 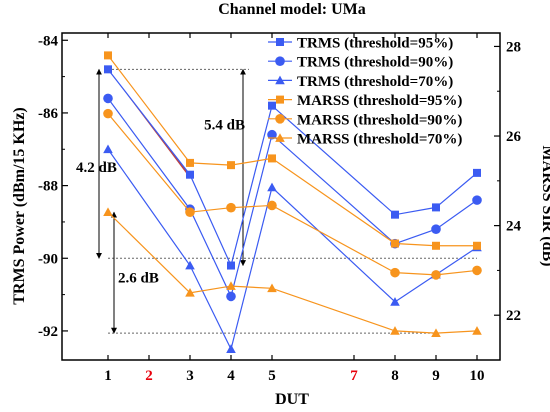 I want to click on x-tick-label: 4, so click(x=231, y=376).